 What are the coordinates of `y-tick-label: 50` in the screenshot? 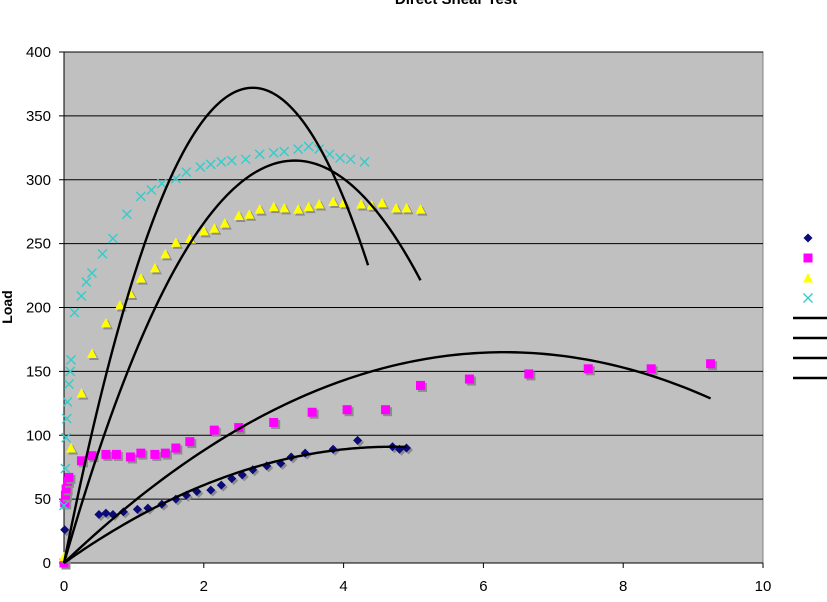 It's located at (42, 499).